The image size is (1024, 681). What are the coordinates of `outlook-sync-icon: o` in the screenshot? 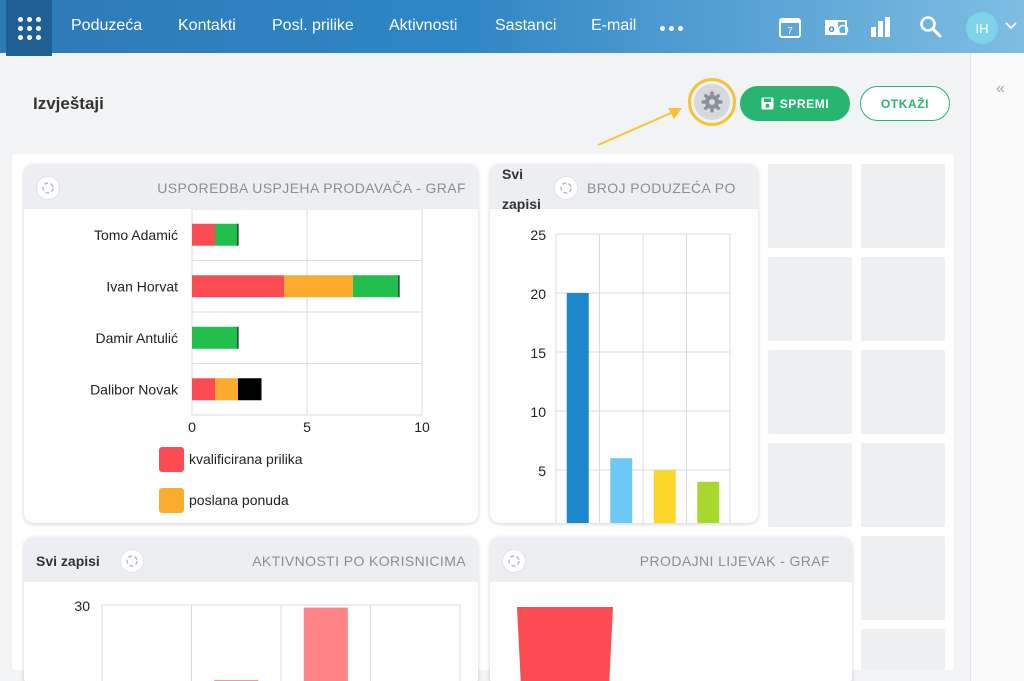 It's located at (836, 27).